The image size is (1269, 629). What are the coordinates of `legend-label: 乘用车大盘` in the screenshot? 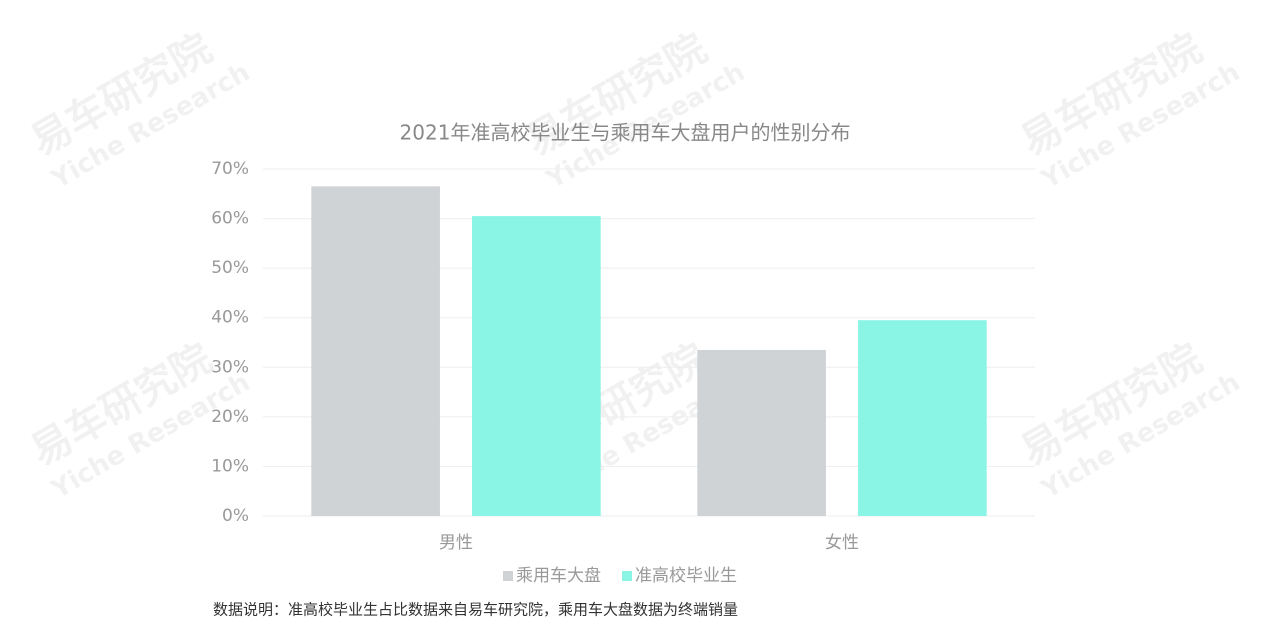 It's located at (558, 576).